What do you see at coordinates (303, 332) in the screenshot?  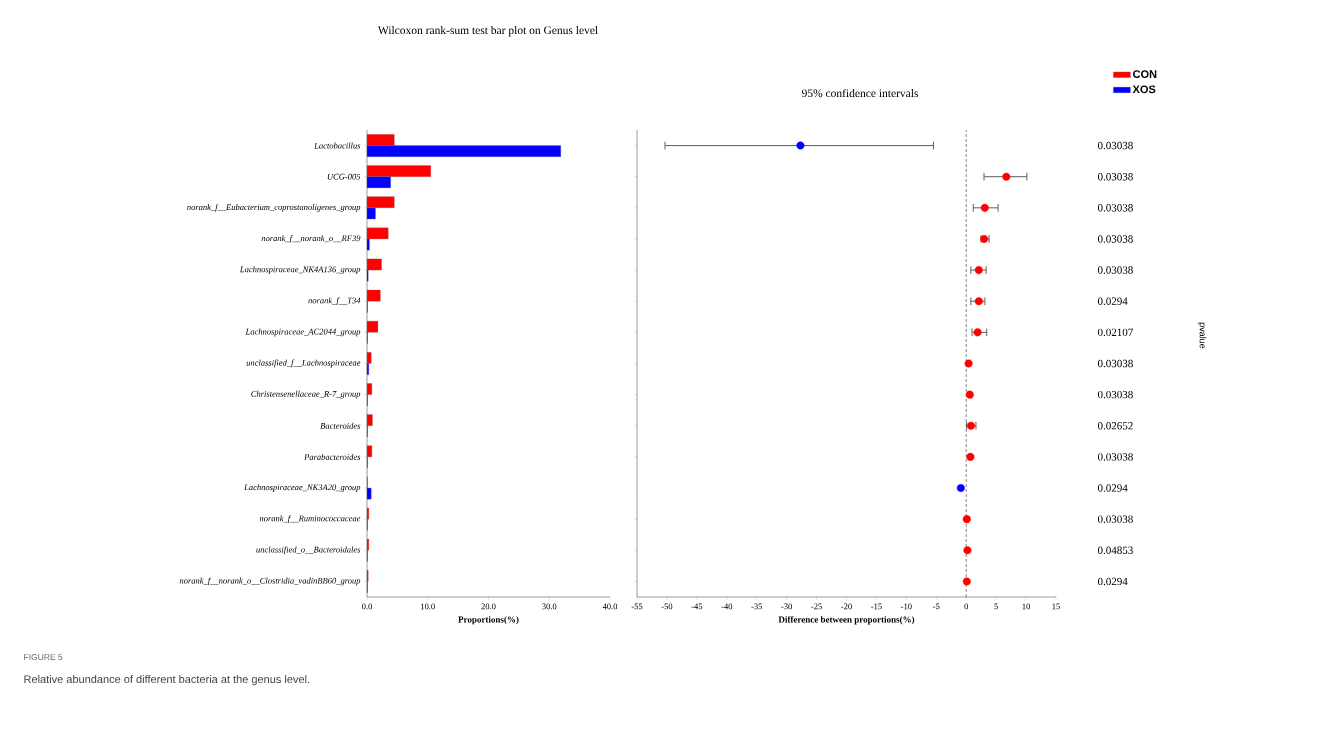 I see `y-tick-label: Lachnospiraceae_AC2044_group` at bounding box center [303, 332].